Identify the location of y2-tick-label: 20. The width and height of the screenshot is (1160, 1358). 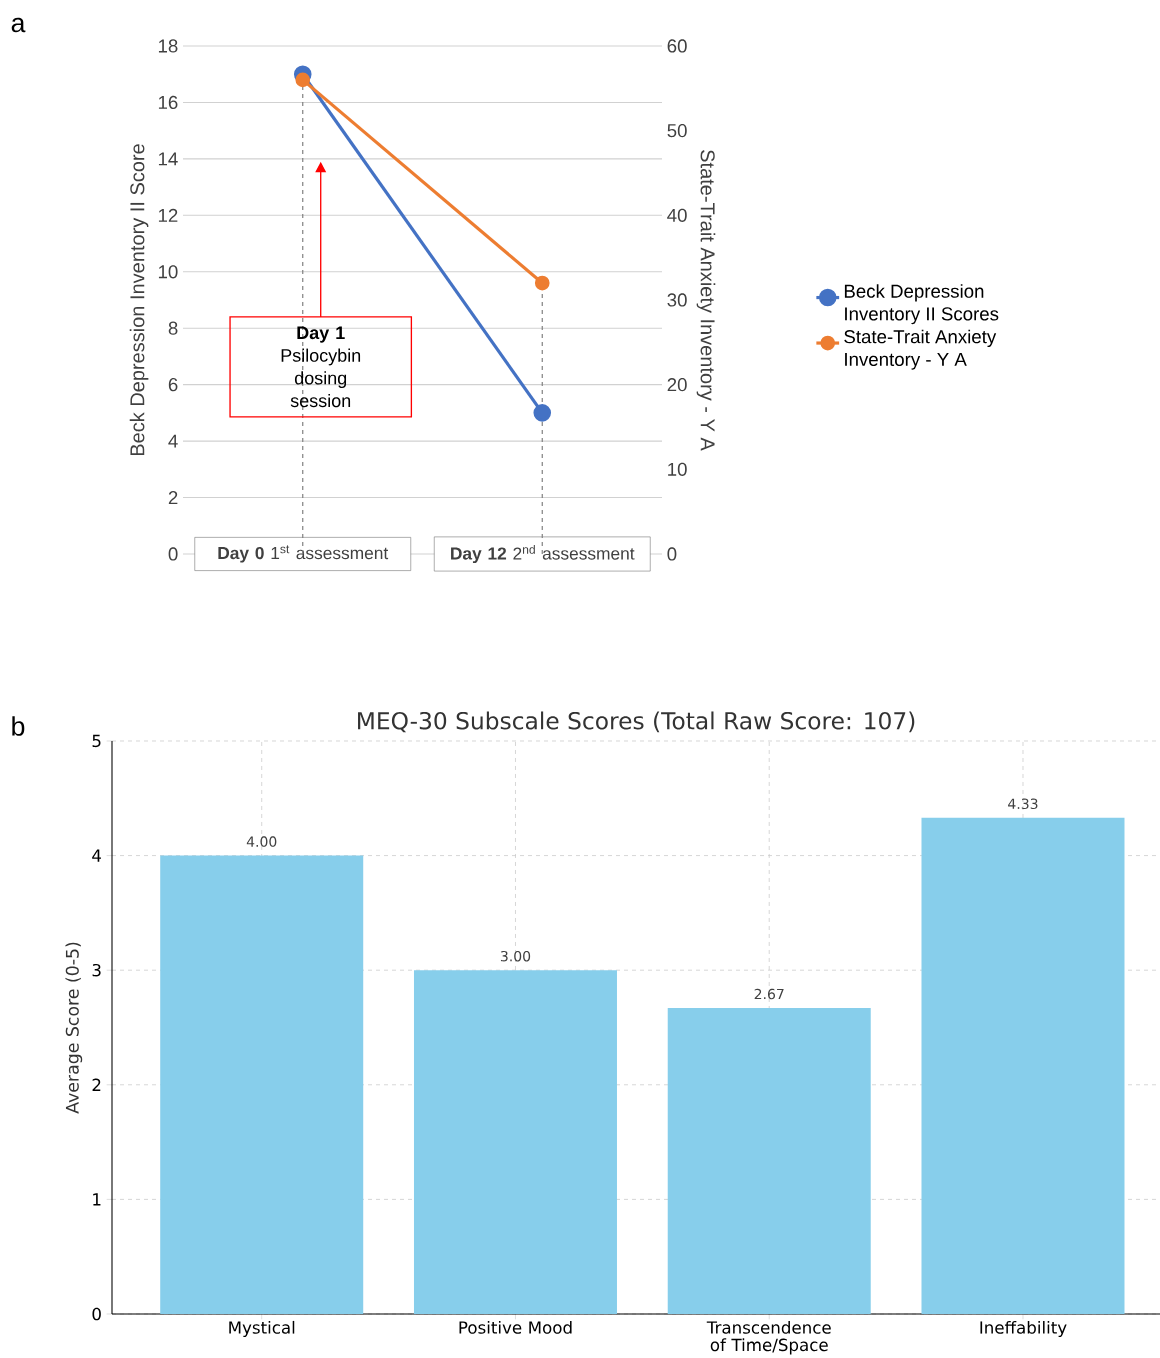
(677, 385).